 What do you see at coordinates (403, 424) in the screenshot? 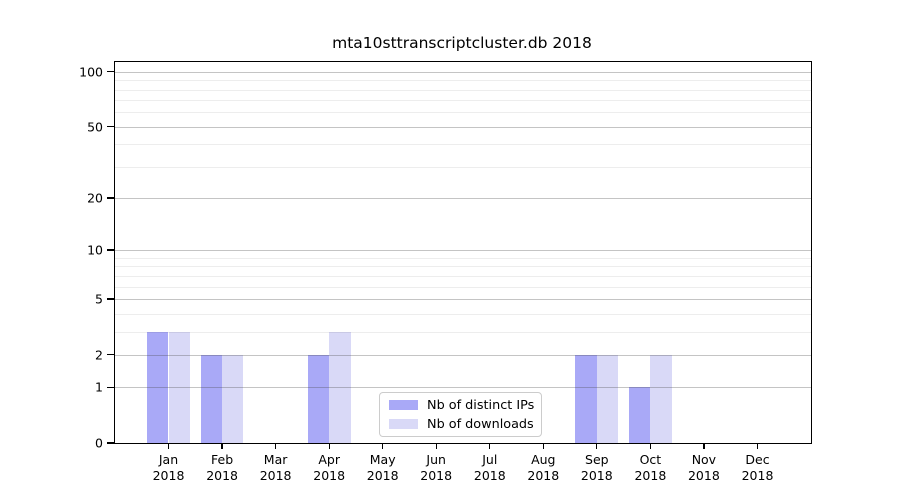
I see `legend-swatch-downloads-icon` at bounding box center [403, 424].